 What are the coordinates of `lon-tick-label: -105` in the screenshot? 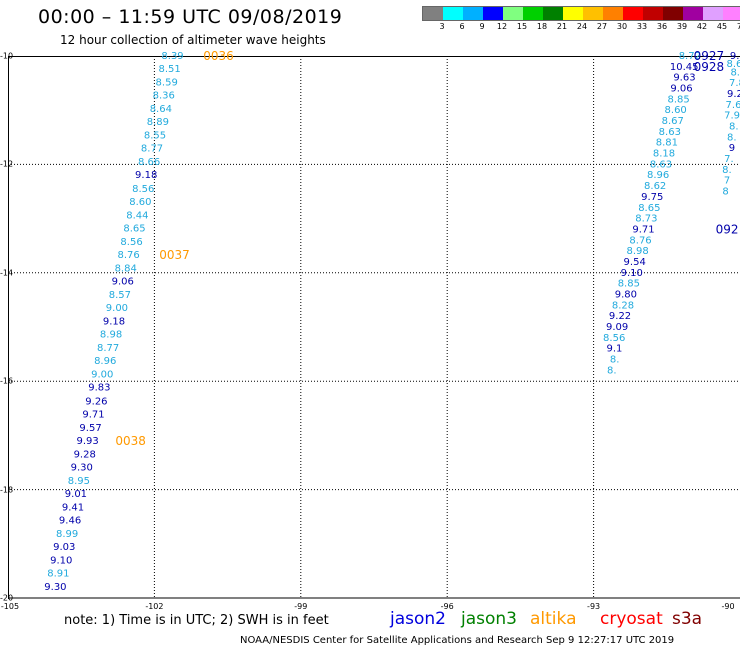 It's located at (10, 606).